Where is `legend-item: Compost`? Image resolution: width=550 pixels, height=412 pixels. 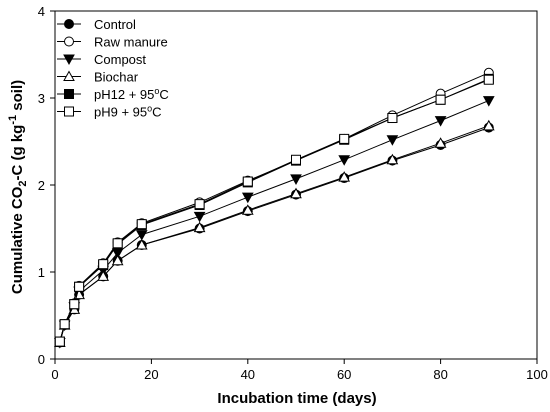
legend-item: Compost is located at coordinates (101, 59).